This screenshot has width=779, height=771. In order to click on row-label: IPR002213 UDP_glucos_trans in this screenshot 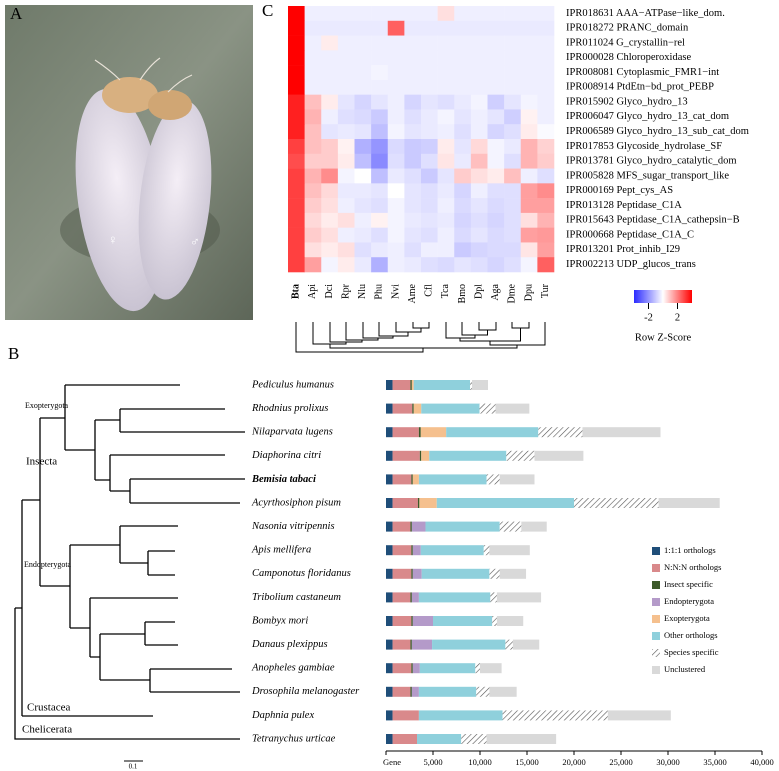, I will do `click(631, 264)`.